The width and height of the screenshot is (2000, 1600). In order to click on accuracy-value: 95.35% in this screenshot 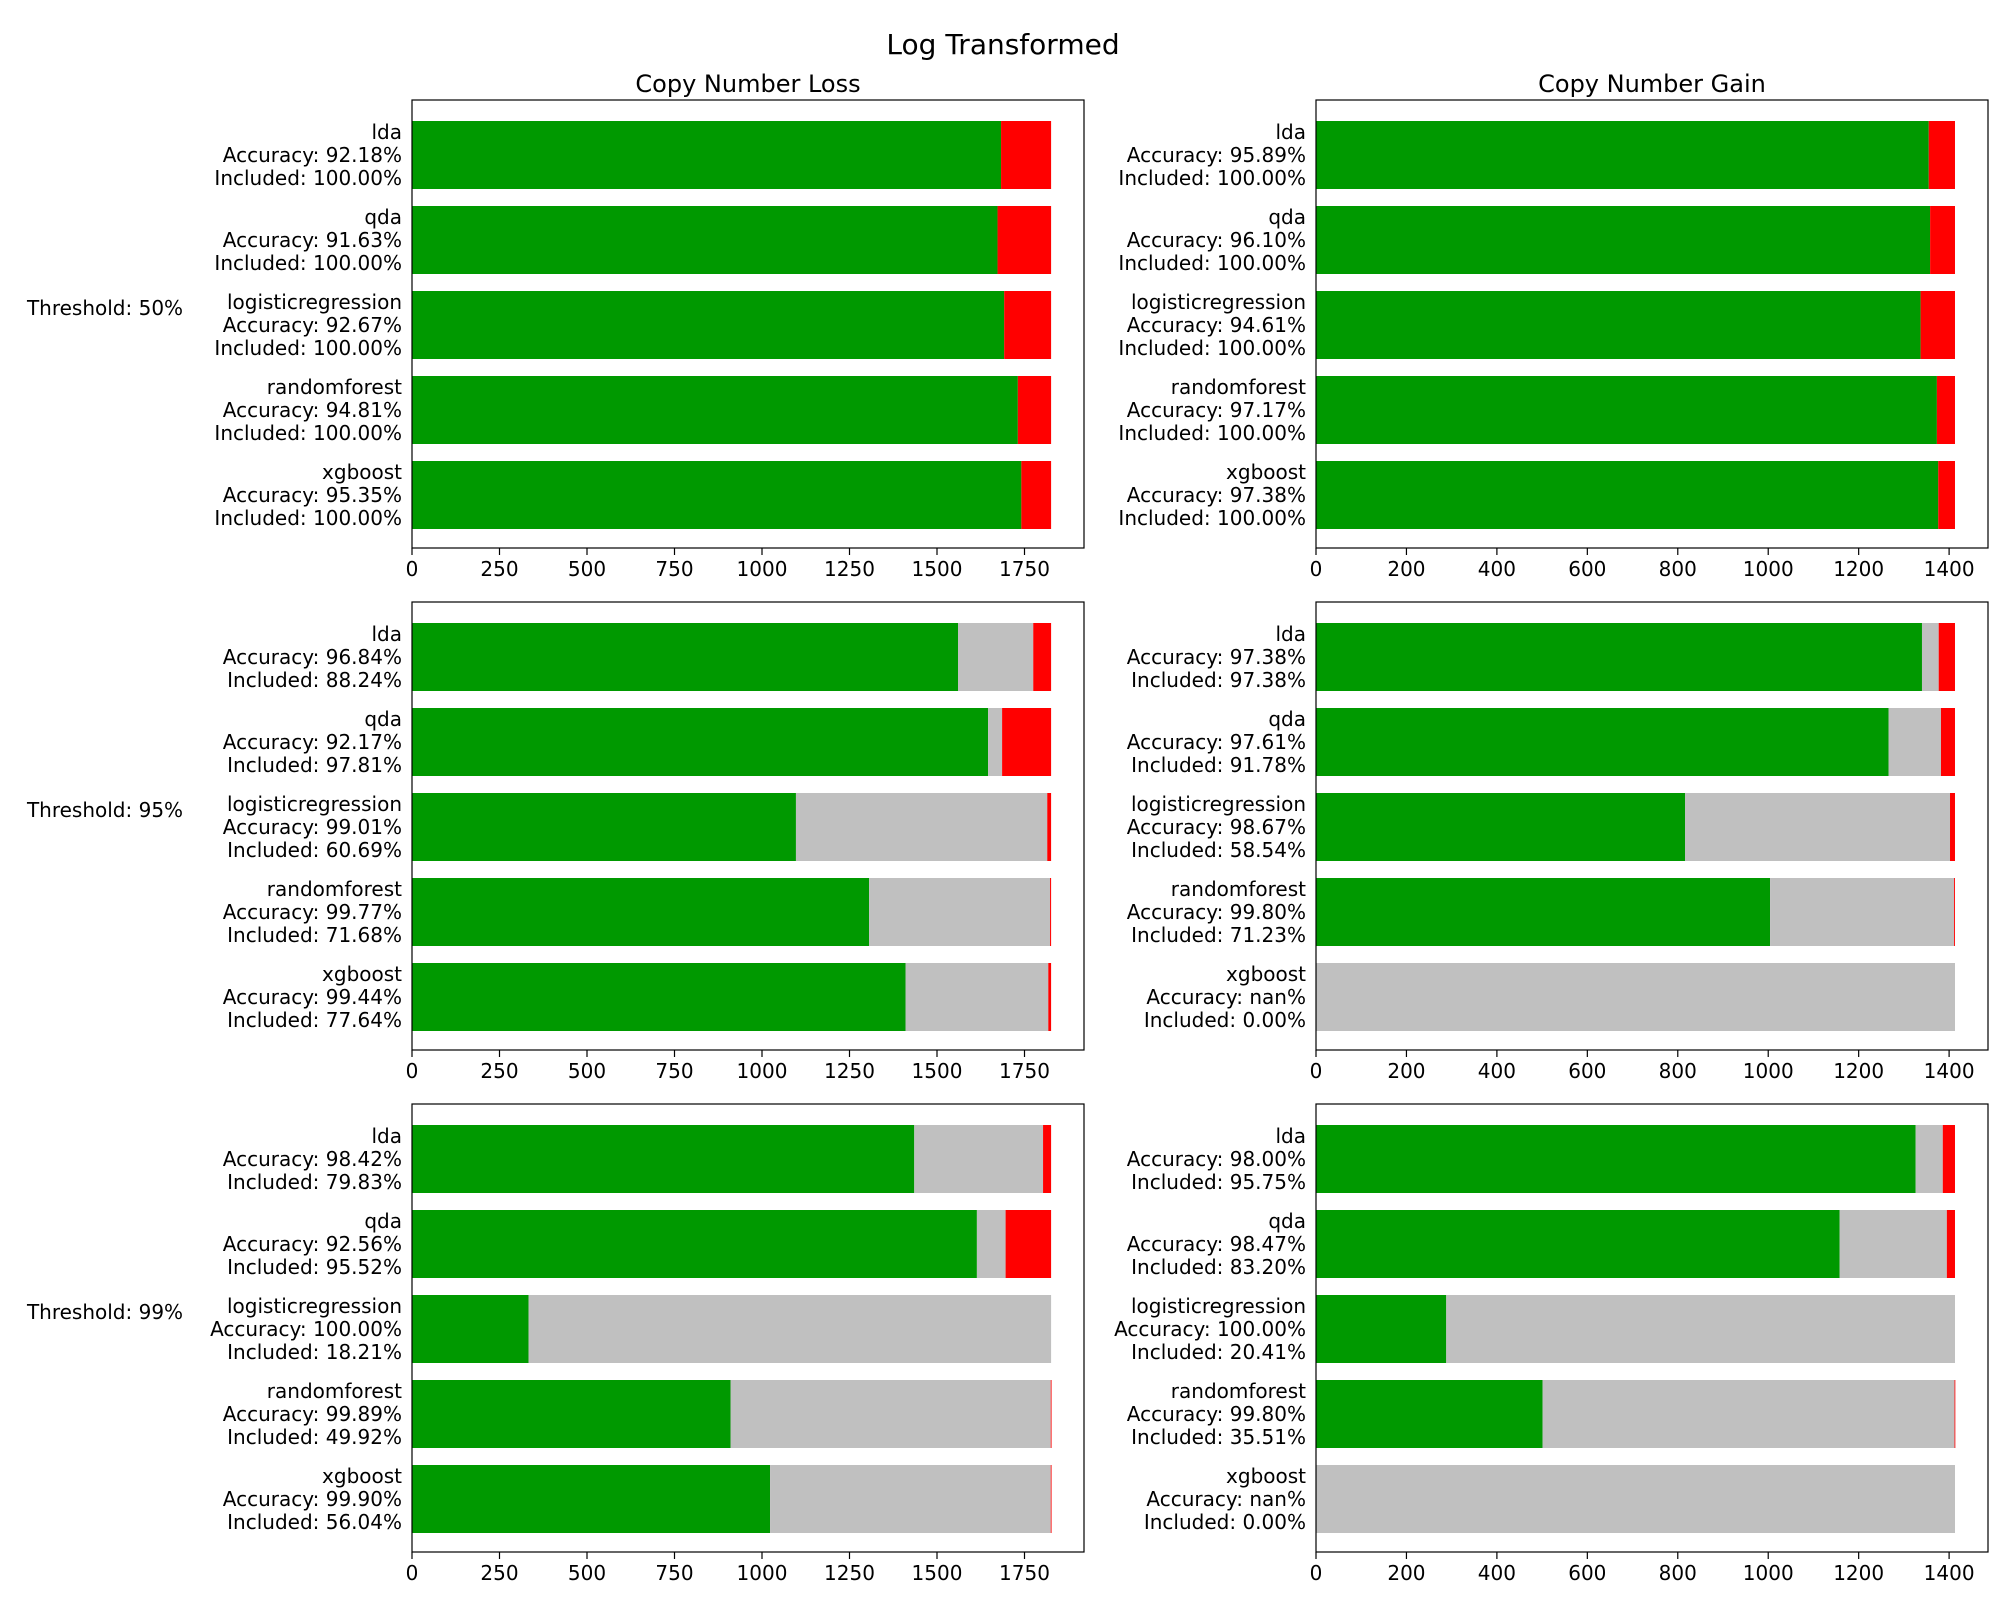, I will do `click(364, 495)`.